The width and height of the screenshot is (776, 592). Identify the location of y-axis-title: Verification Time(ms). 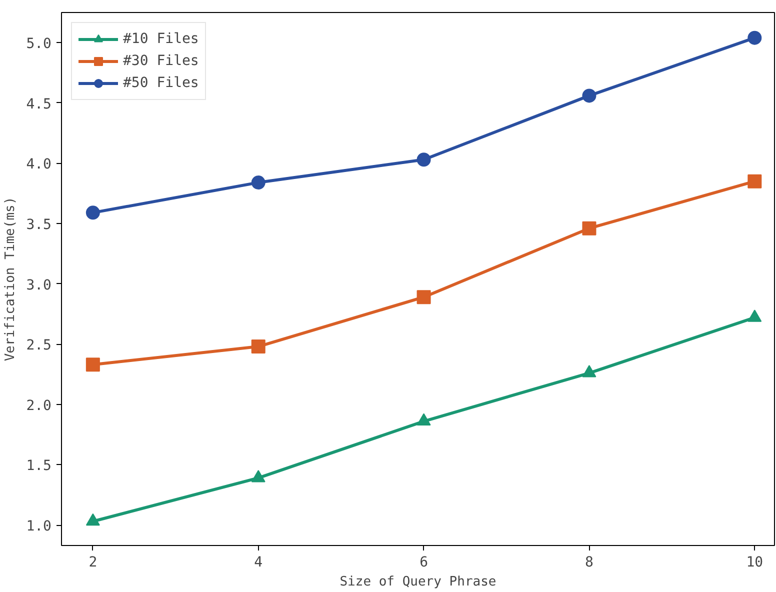
(10, 279).